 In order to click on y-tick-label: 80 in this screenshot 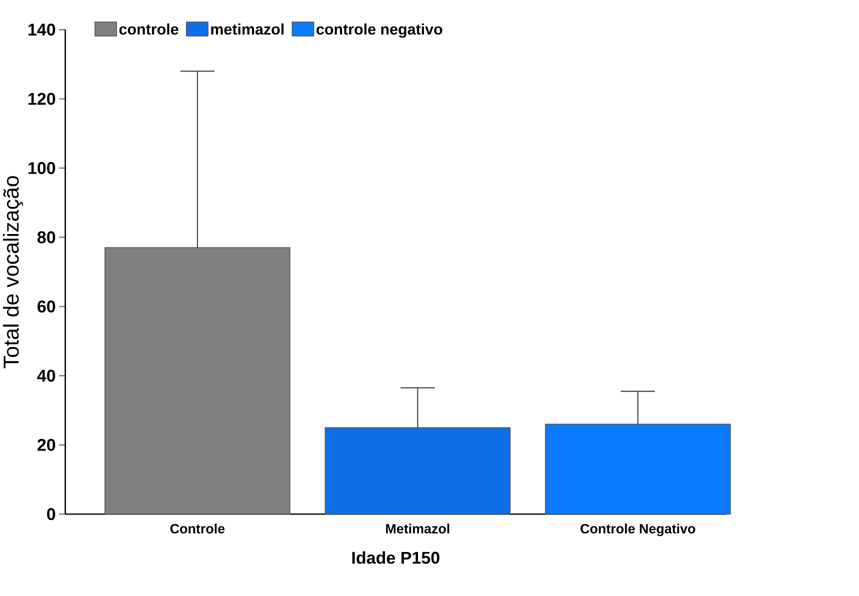, I will do `click(46, 237)`.